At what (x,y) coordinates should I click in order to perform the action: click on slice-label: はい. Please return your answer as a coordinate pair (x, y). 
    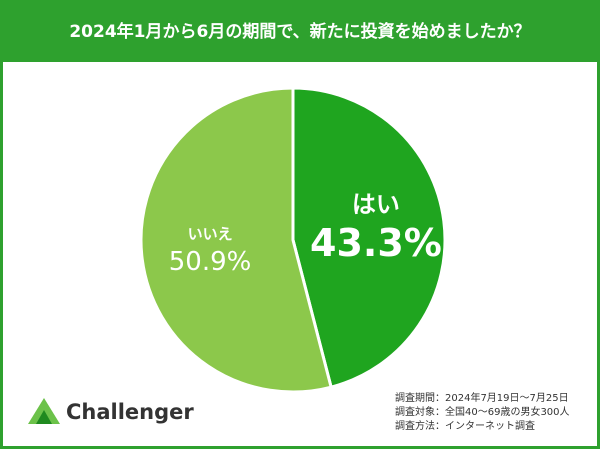
    Looking at the image, I should click on (376, 204).